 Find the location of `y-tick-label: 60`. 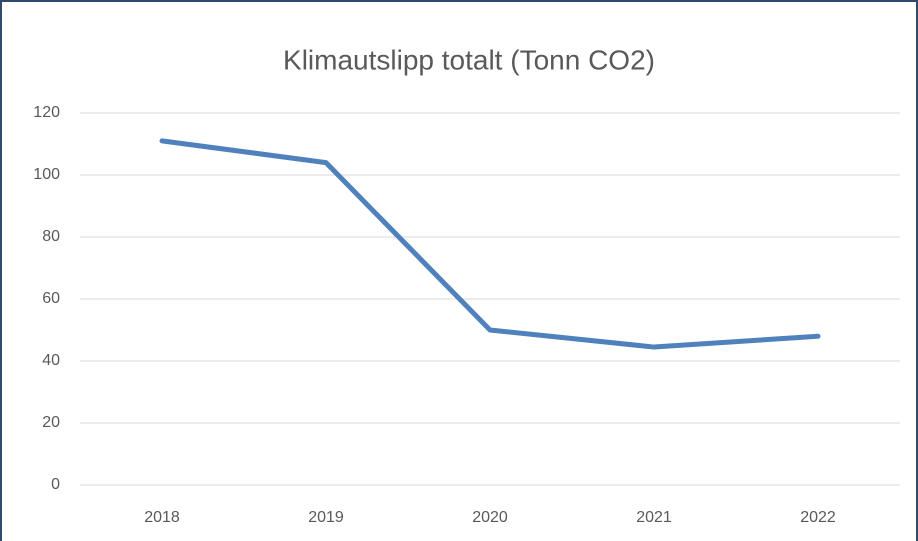

y-tick-label: 60 is located at coordinates (51, 298).